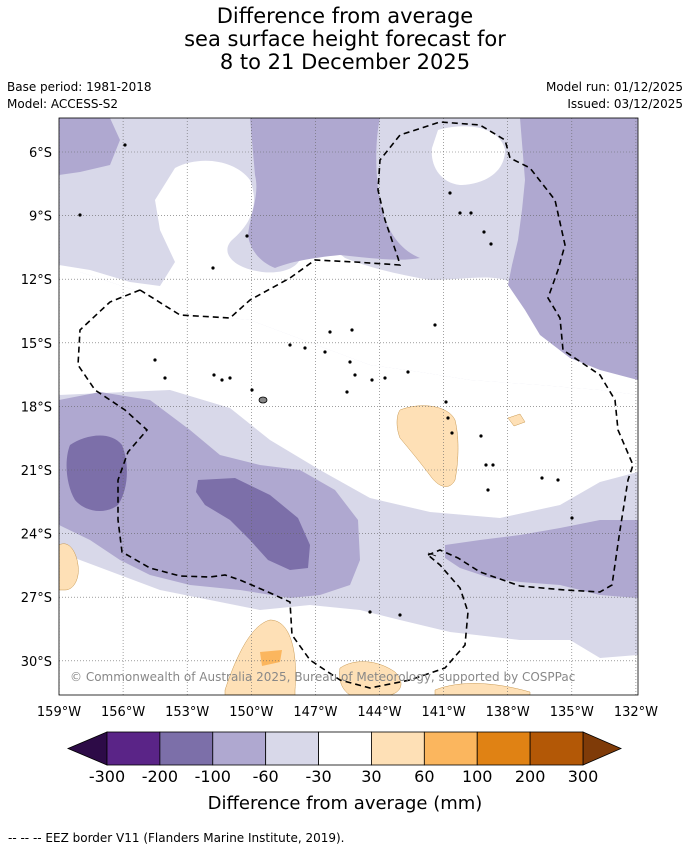  Describe the element at coordinates (344, 748) in the screenshot. I see `colorbar` at that location.